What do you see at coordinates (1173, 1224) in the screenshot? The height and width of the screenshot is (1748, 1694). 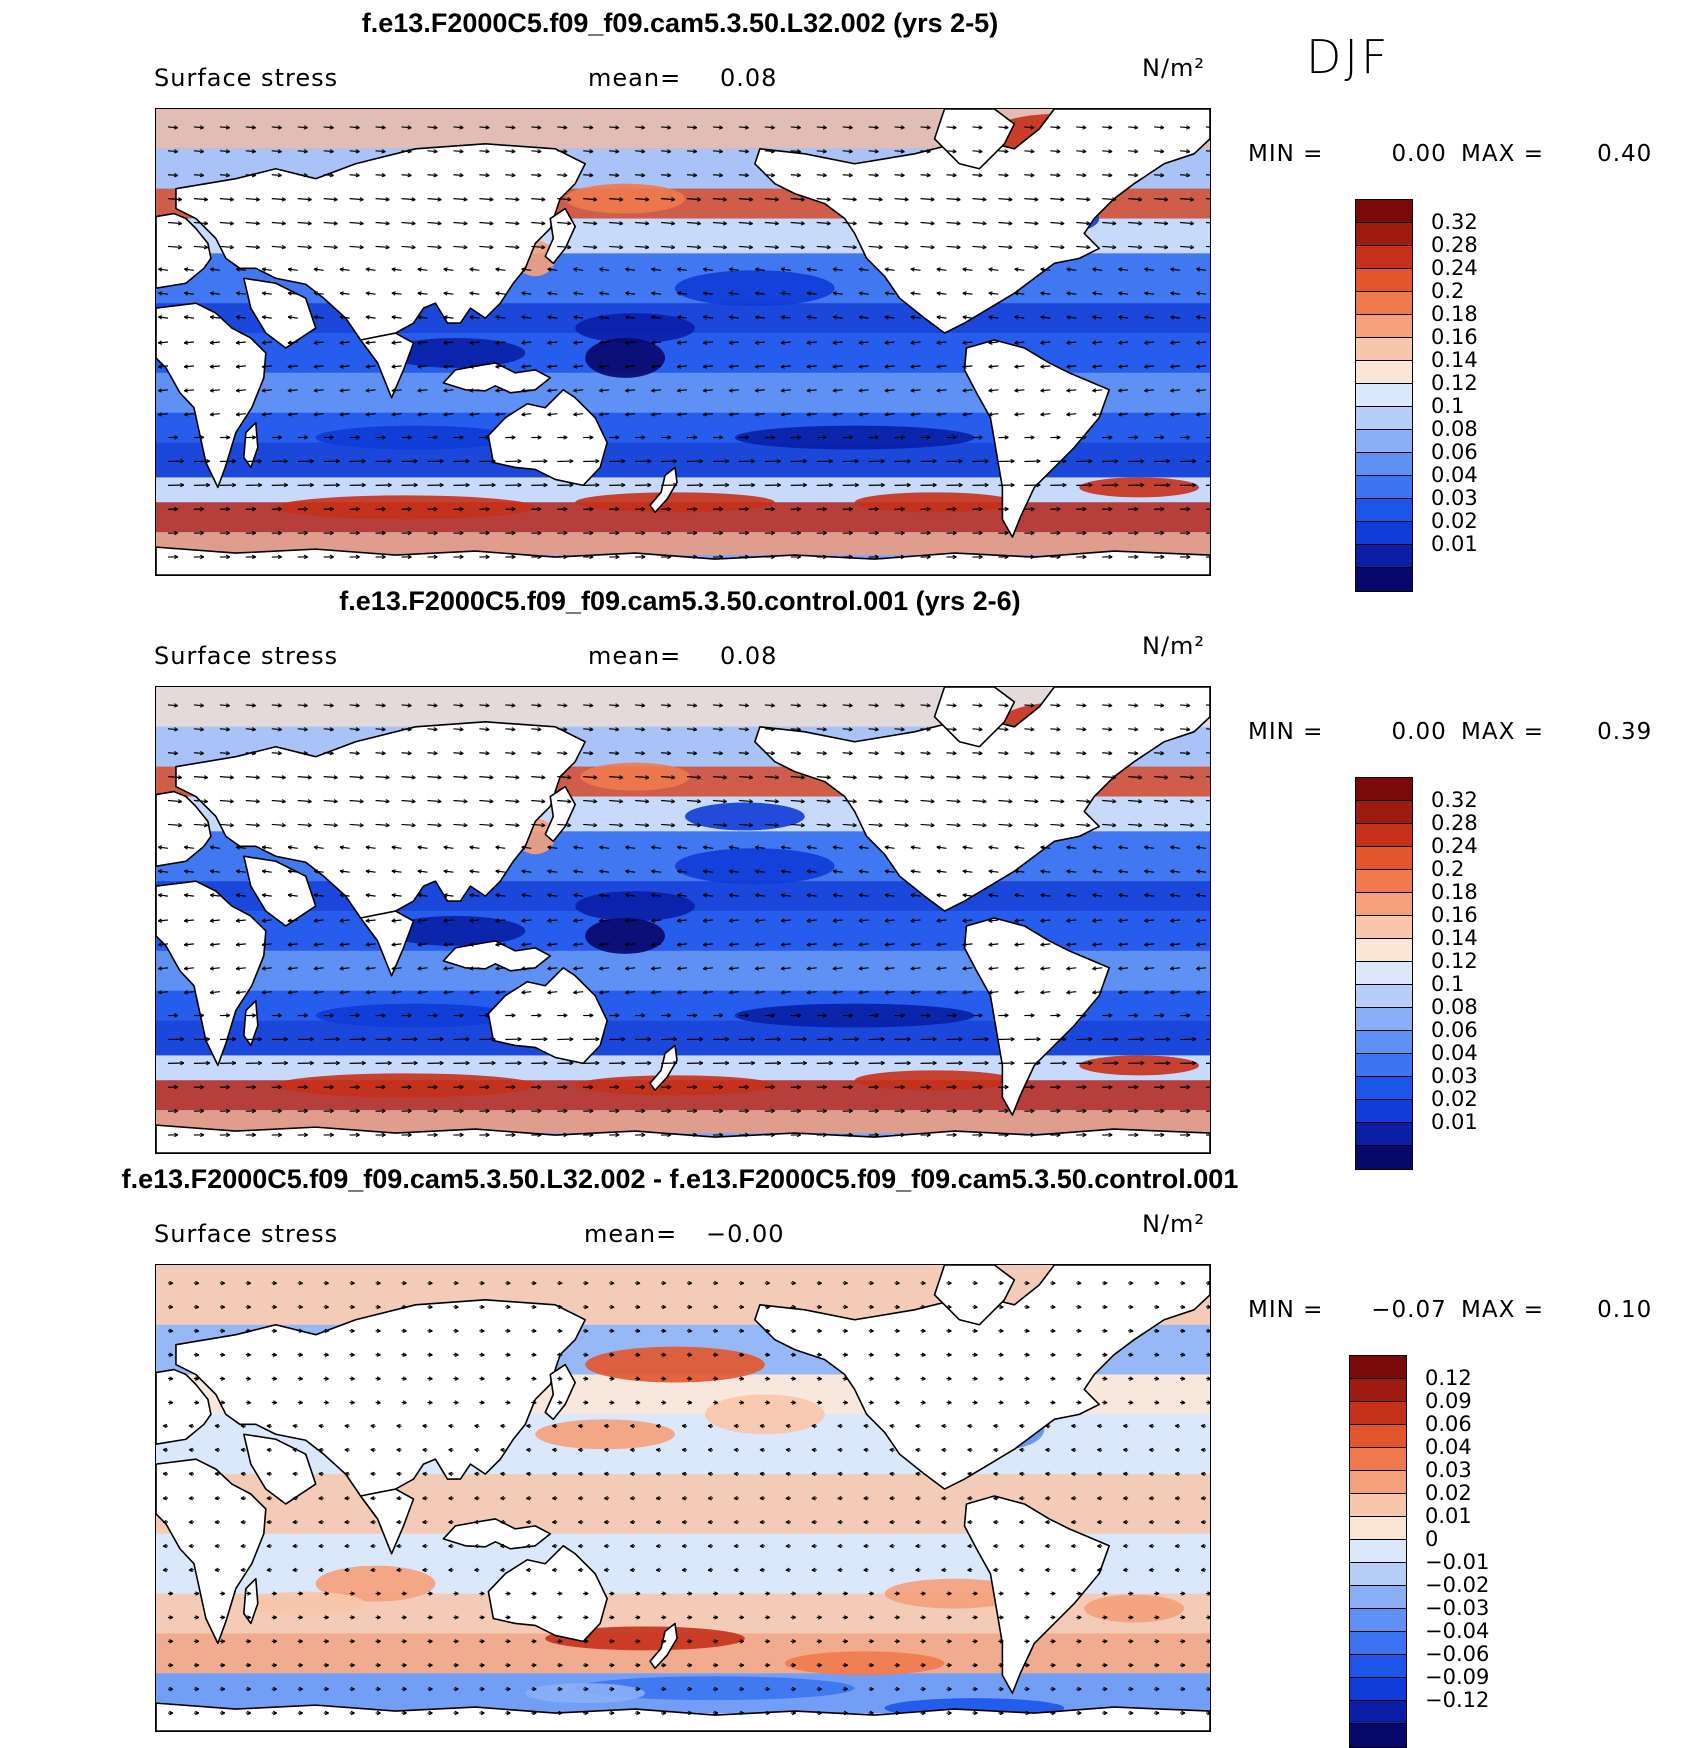 I see `panel-3-units-label: N/m²` at bounding box center [1173, 1224].